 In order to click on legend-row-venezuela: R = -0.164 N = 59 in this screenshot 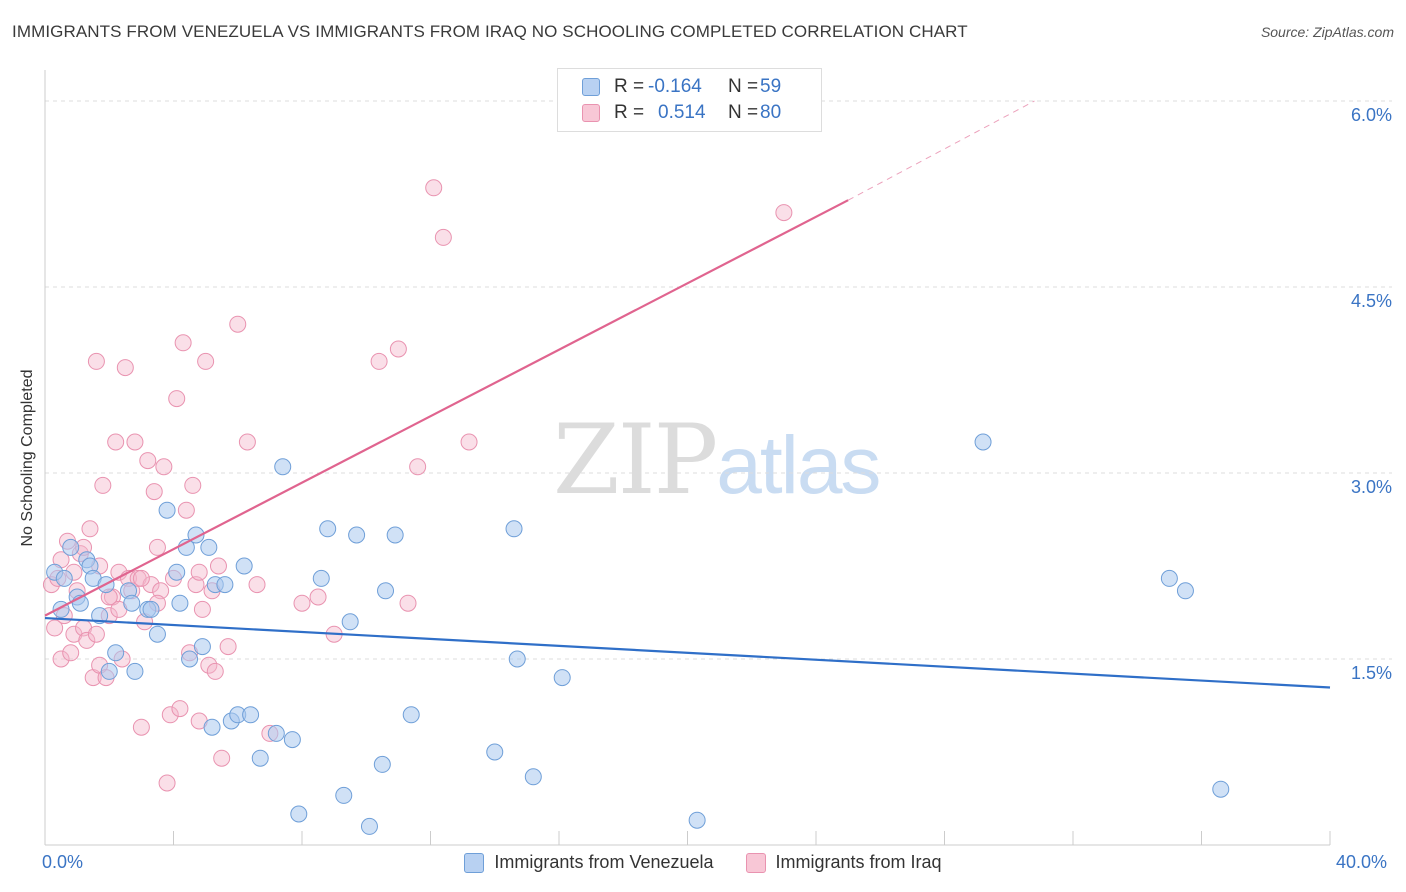, I will do `click(681, 87)`.